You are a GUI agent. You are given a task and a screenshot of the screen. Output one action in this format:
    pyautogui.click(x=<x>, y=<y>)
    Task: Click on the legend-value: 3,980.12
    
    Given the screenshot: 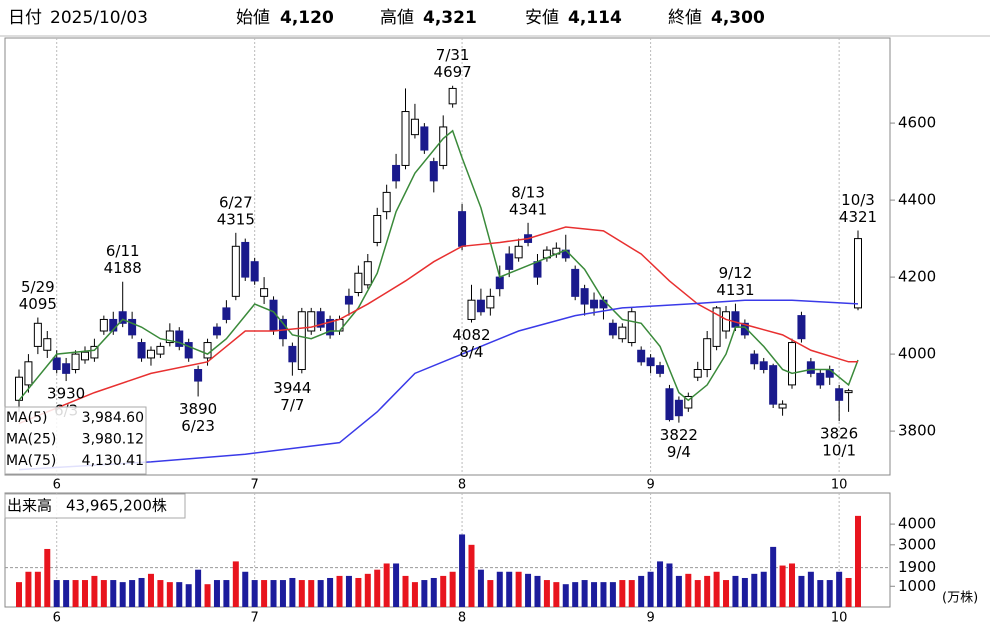 What is the action you would take?
    pyautogui.click(x=113, y=440)
    